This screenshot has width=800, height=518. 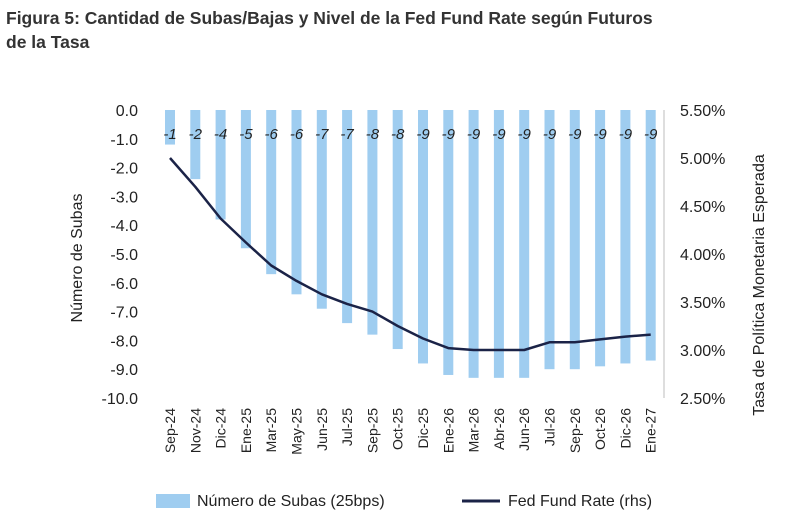 What do you see at coordinates (291, 501) in the screenshot?
I see `legend-bar-label: Número de Subas (25bps)` at bounding box center [291, 501].